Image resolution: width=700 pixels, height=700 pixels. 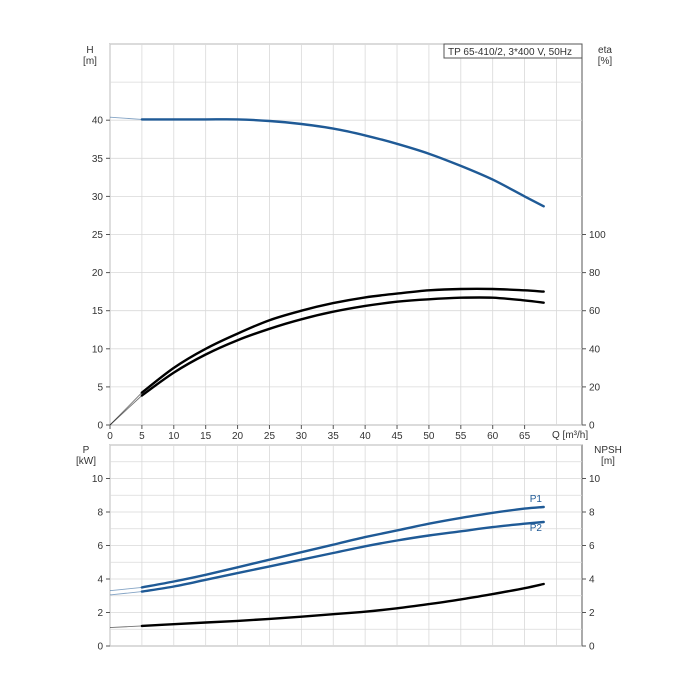 What do you see at coordinates (429, 436) in the screenshot?
I see `x-tick-label: 50` at bounding box center [429, 436].